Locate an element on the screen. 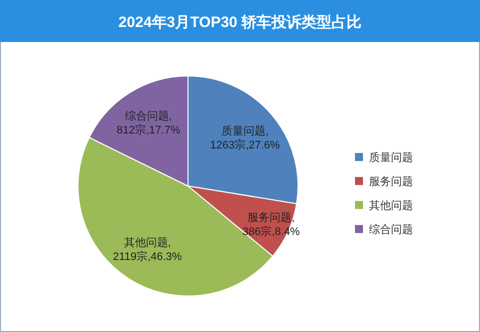  data-label: 综合问题, 812宗,17.7% is located at coordinates (148, 123).